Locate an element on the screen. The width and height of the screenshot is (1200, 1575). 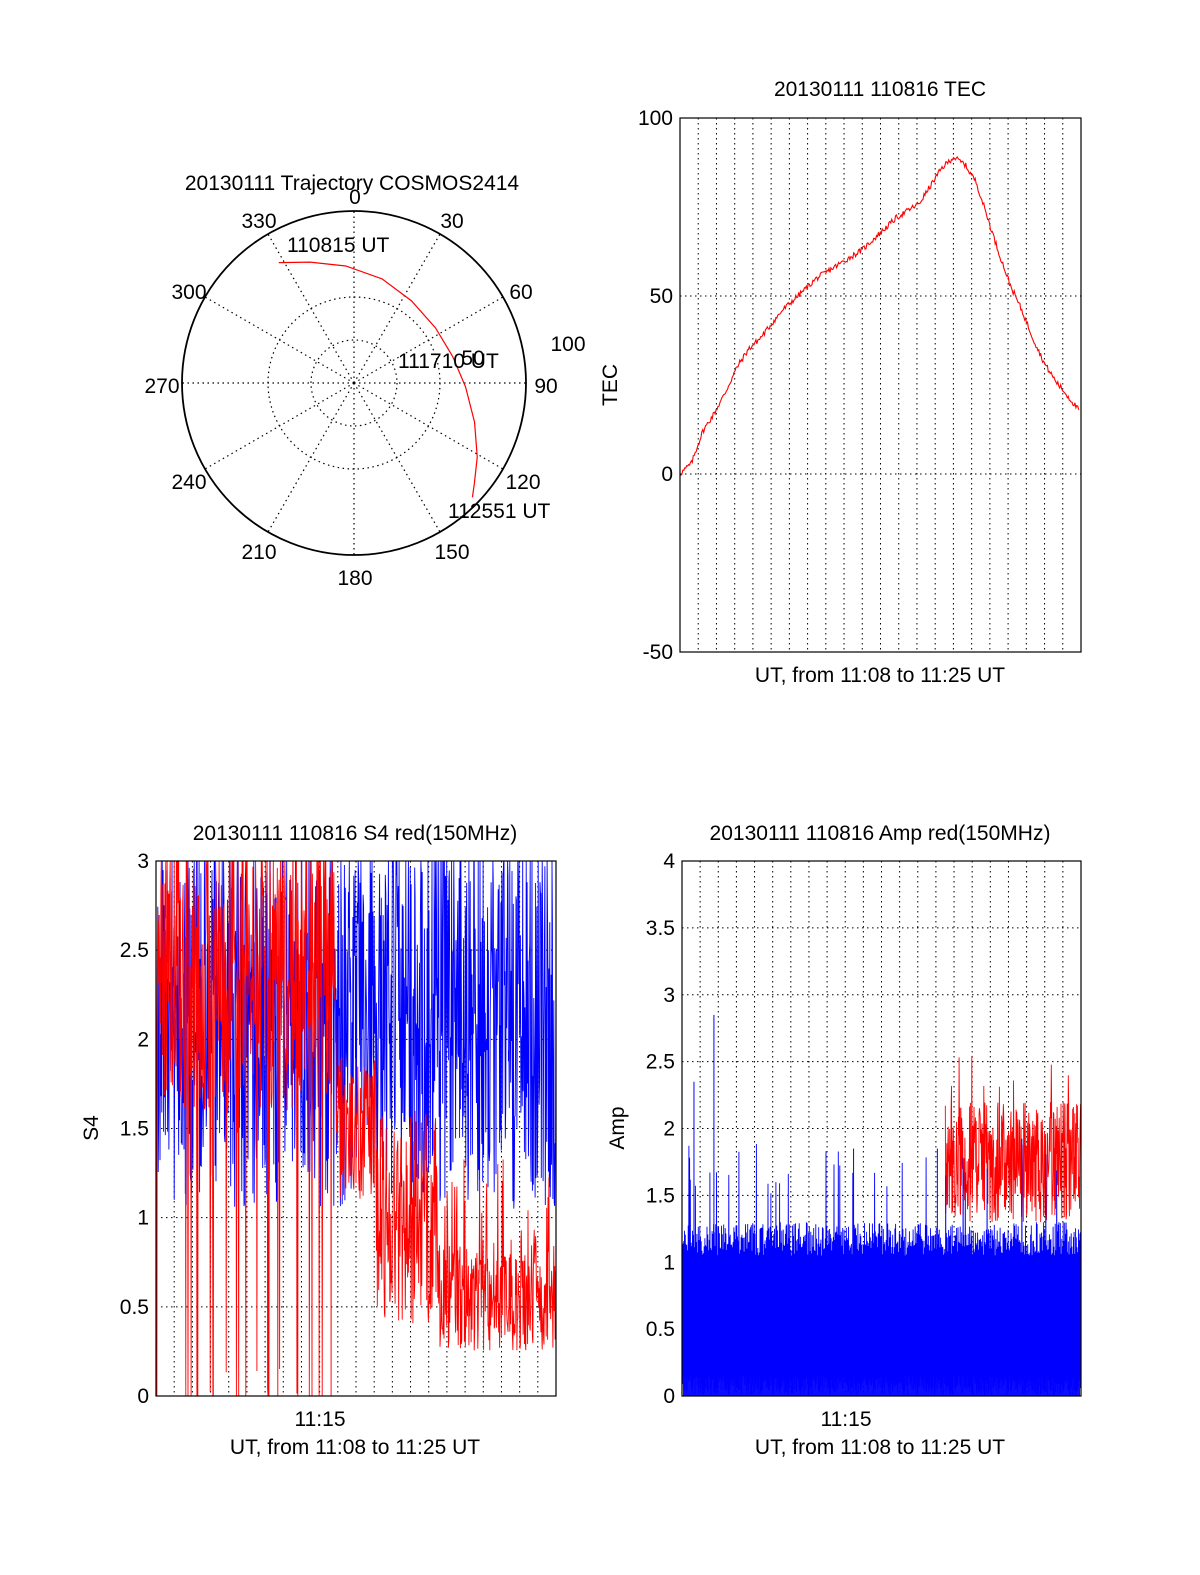
polar-annotation-label: 112551 UT is located at coordinates (499, 511).